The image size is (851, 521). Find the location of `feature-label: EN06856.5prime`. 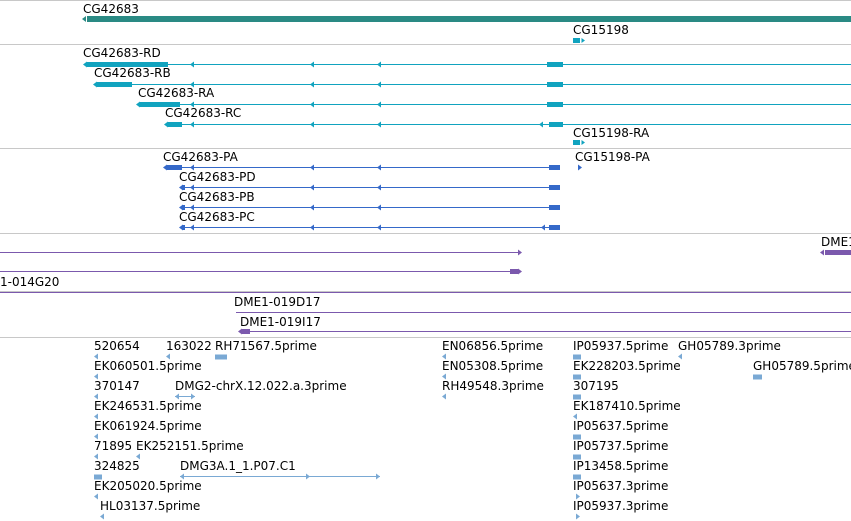

feature-label: EN06856.5prime is located at coordinates (493, 346).